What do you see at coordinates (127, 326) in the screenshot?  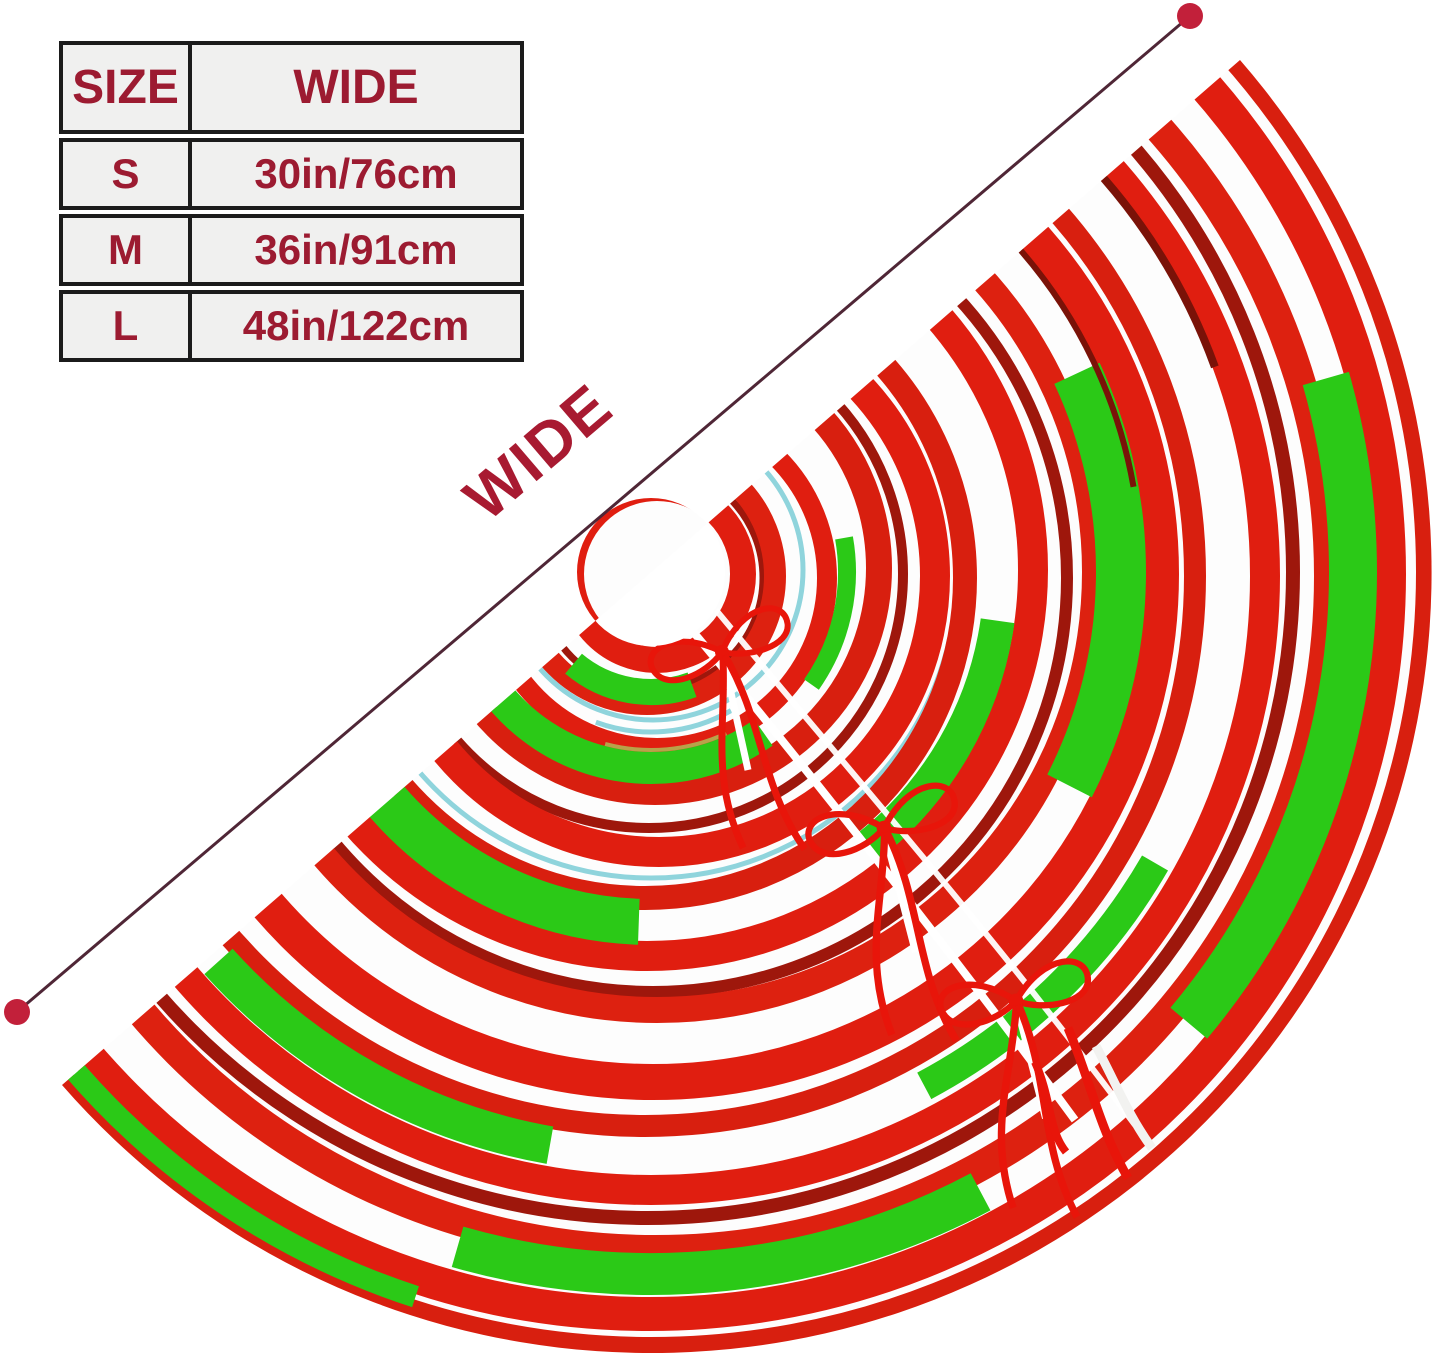 I see `size-cell-l: L` at bounding box center [127, 326].